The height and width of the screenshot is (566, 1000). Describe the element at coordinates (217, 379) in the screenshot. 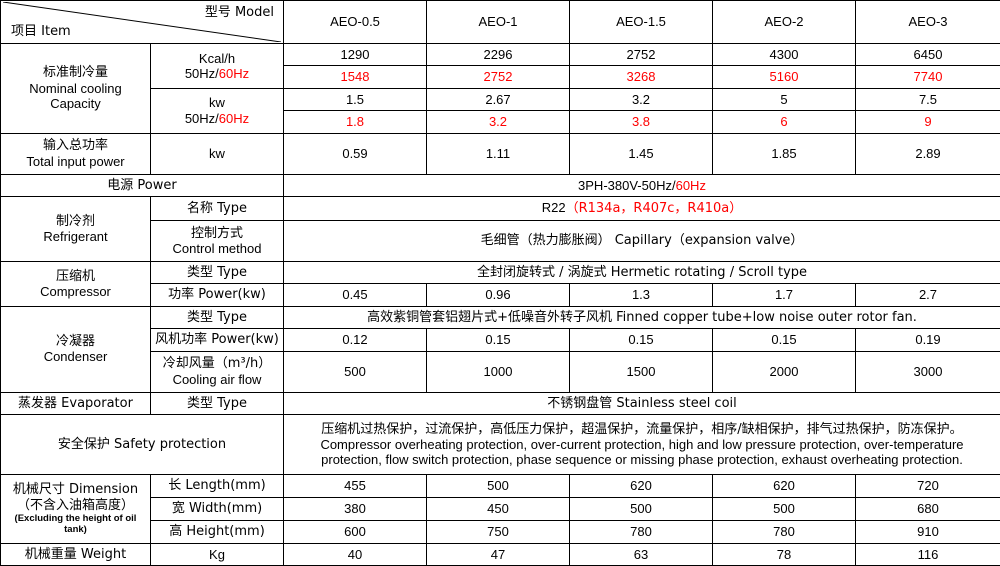

I see `label-en: Cooling air flow` at that location.